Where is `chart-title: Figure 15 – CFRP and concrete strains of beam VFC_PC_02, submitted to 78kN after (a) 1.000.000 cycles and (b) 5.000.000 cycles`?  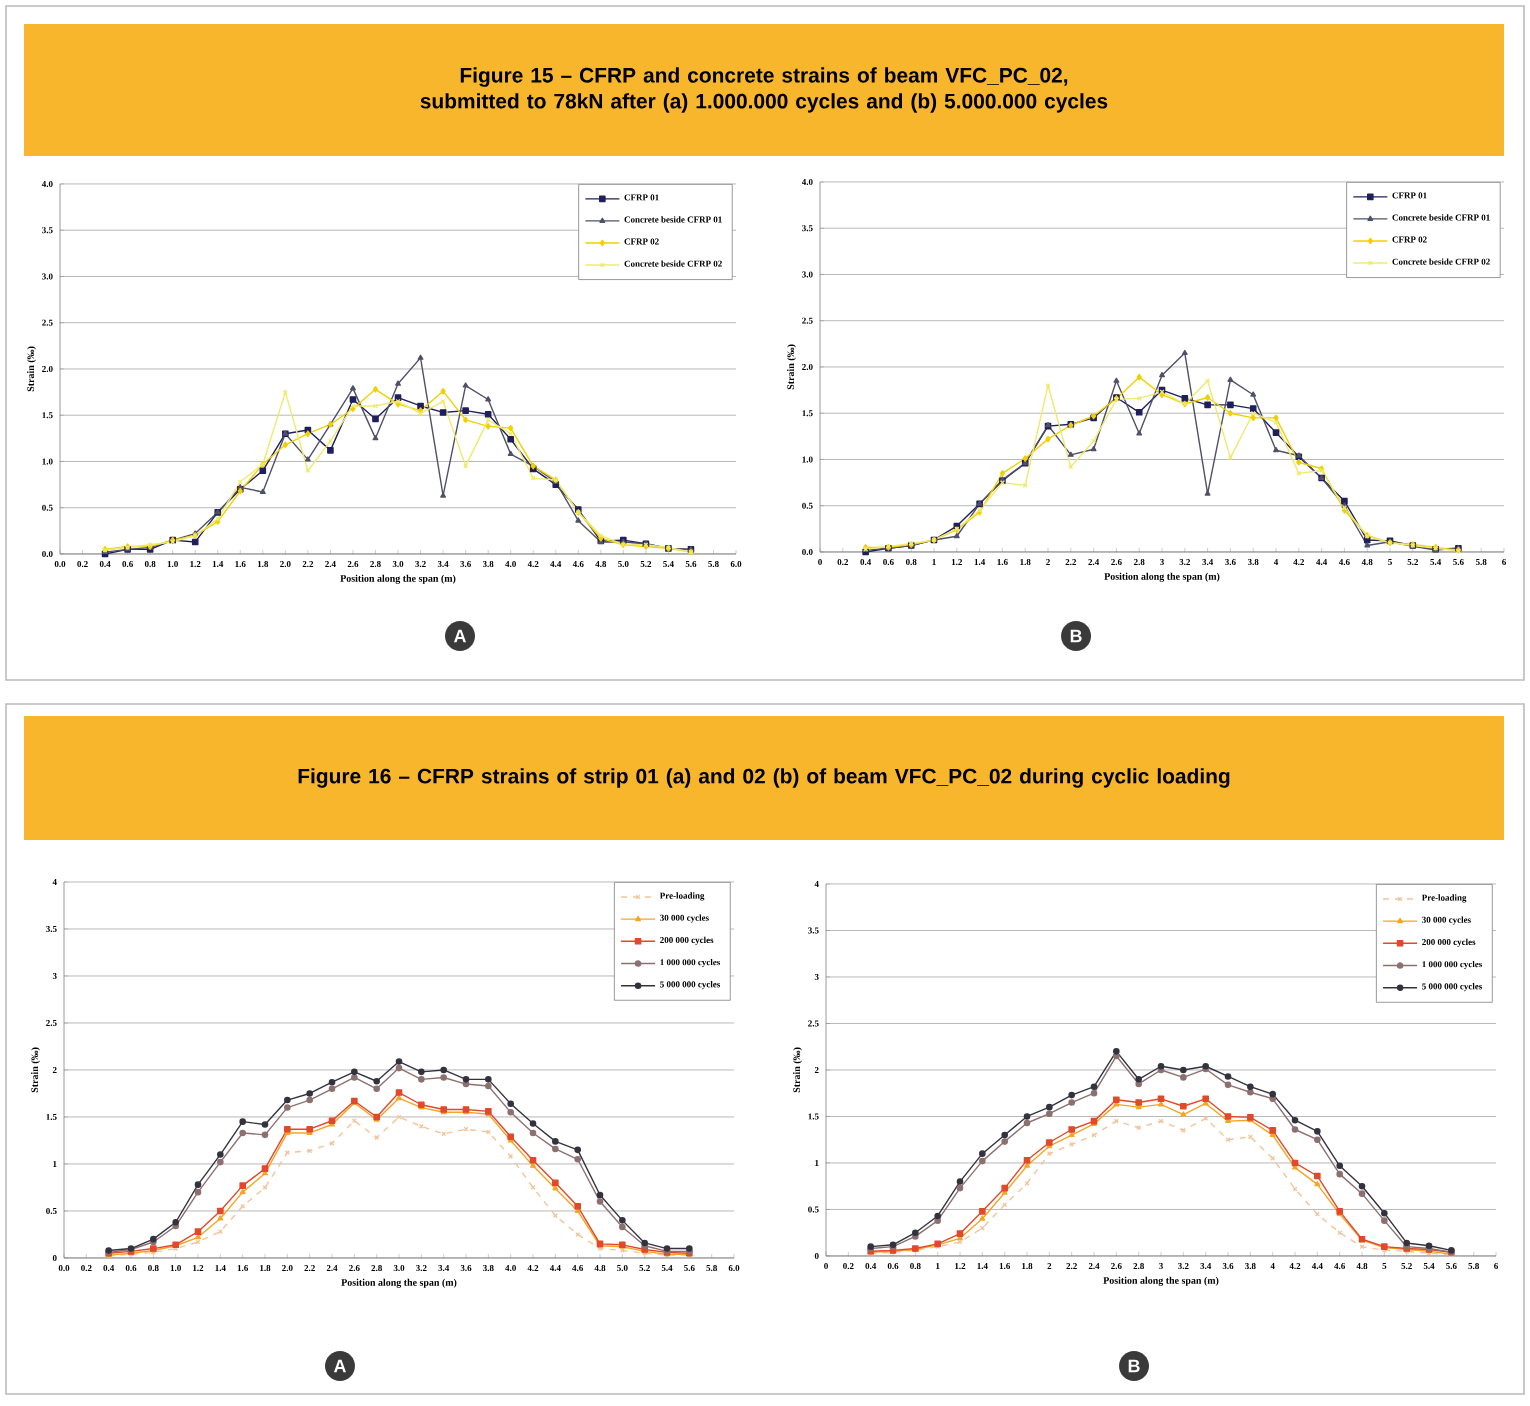
chart-title: Figure 15 – CFRP and concrete strains of beam VFC_PC_02, submitted to 78kN after (a) 1.000.000 cycles and (b) 5.000.000 cycles is located at coordinates (764, 90).